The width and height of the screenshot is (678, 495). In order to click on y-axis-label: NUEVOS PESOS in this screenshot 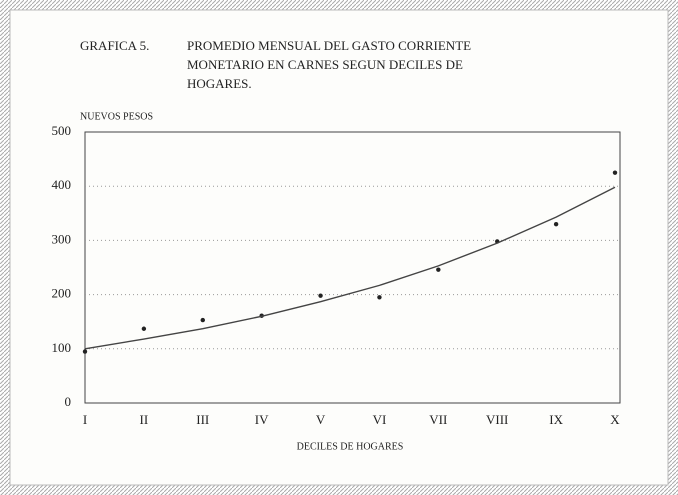, I will do `click(116, 116)`.